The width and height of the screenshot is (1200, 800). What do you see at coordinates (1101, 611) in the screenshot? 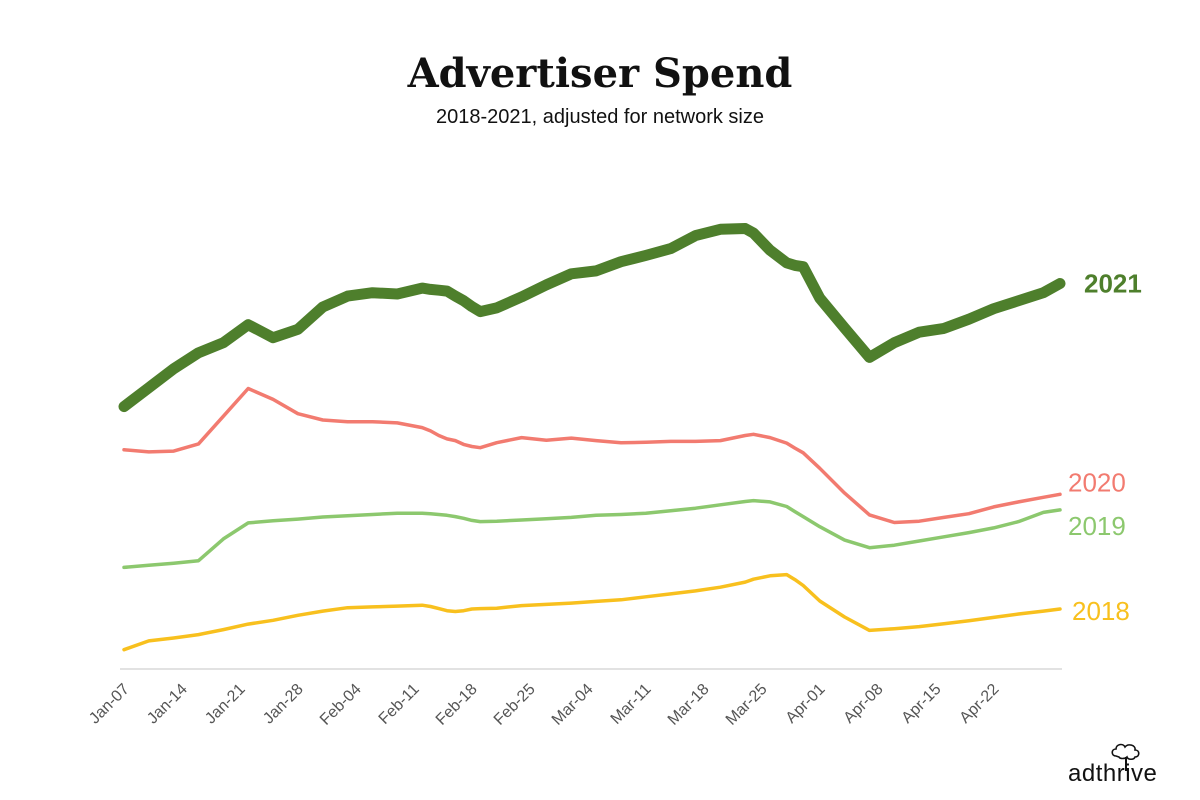
I see `series-label-2018: 2018` at bounding box center [1101, 611].